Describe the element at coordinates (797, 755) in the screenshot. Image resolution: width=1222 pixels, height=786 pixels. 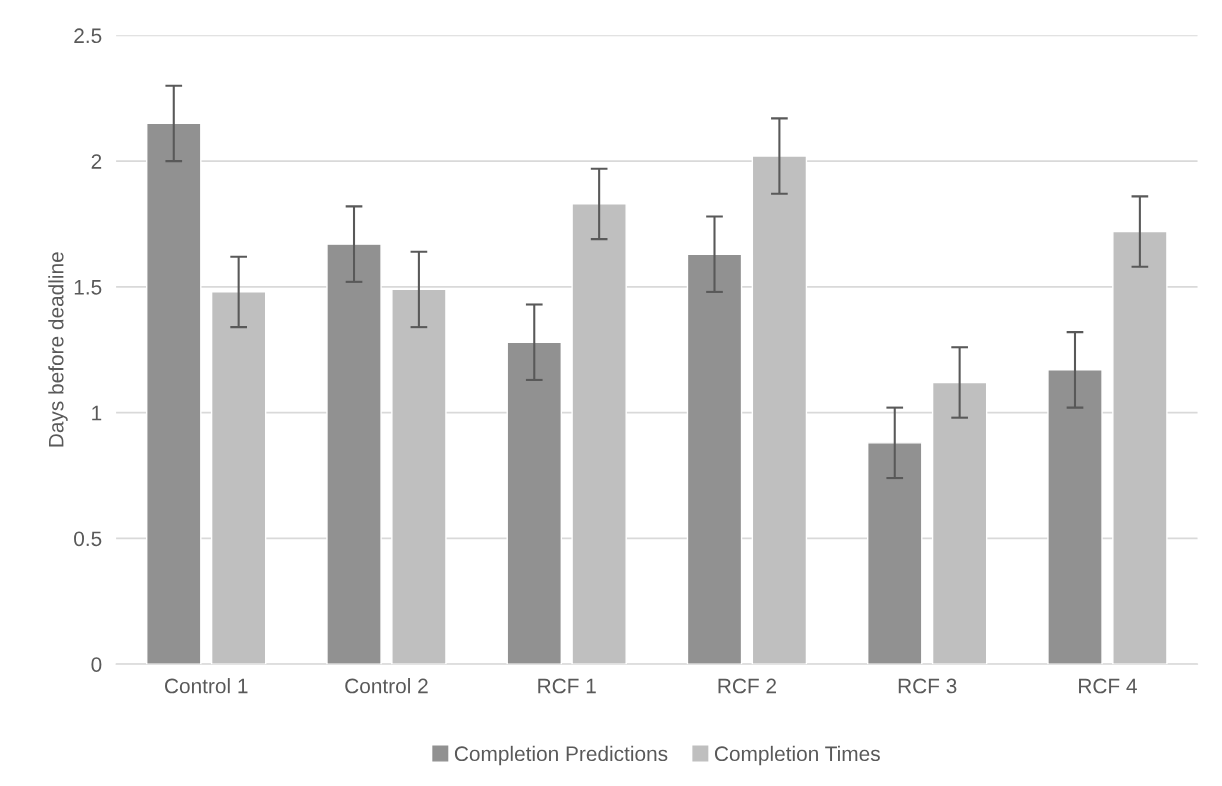
I see `legend-label: Completion Times` at that location.